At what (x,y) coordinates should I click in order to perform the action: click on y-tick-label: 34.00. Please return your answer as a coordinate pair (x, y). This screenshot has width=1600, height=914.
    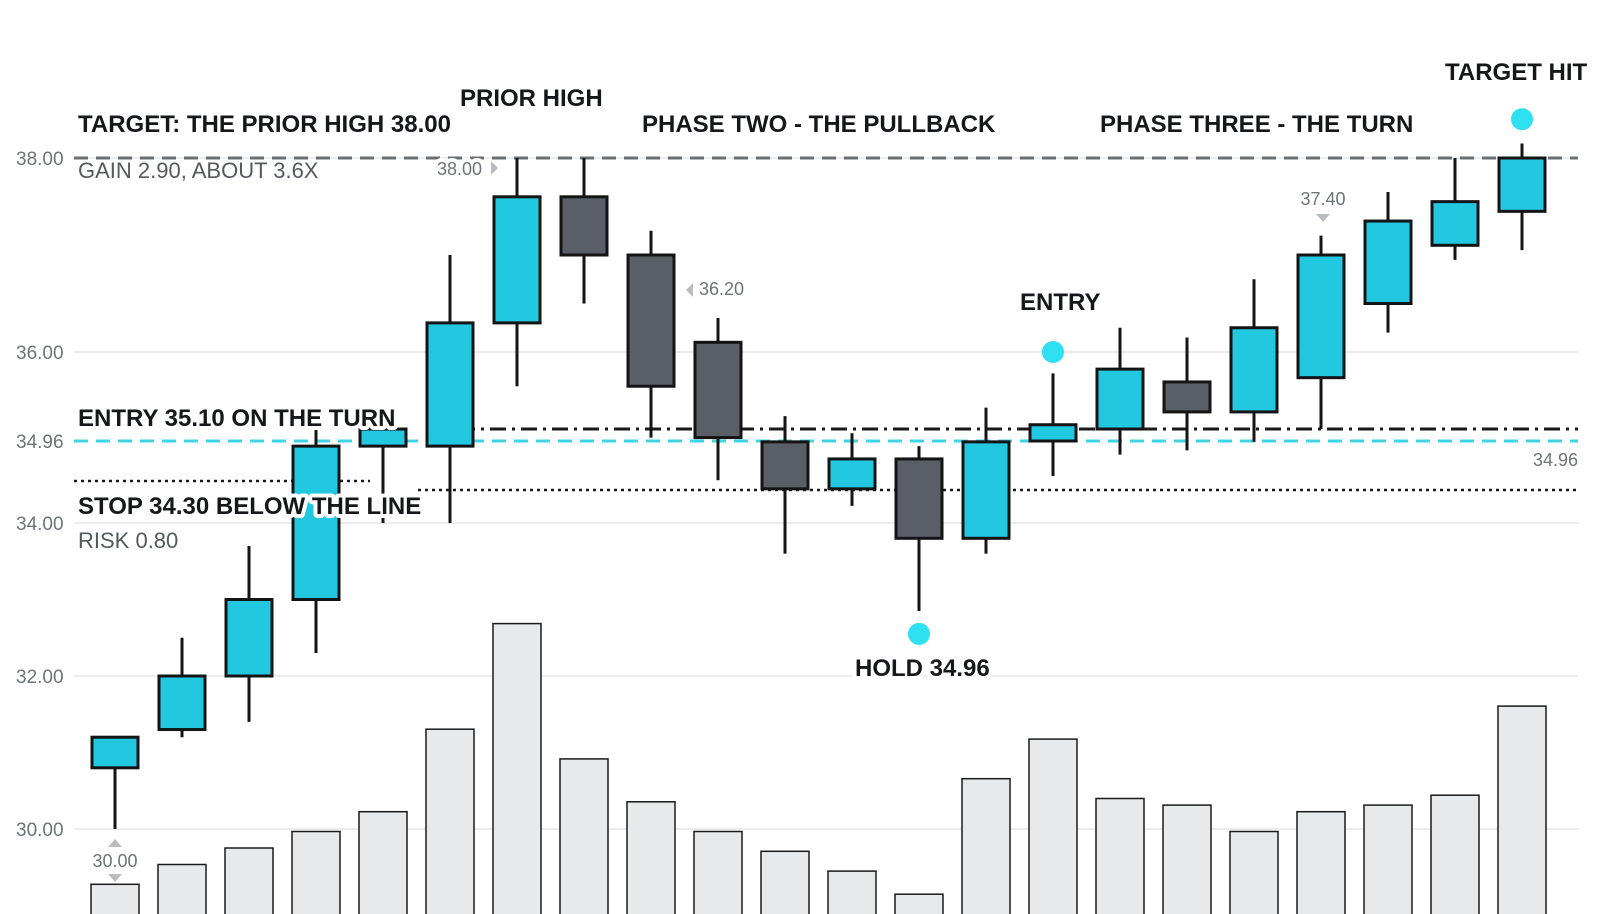
    Looking at the image, I should click on (40, 524).